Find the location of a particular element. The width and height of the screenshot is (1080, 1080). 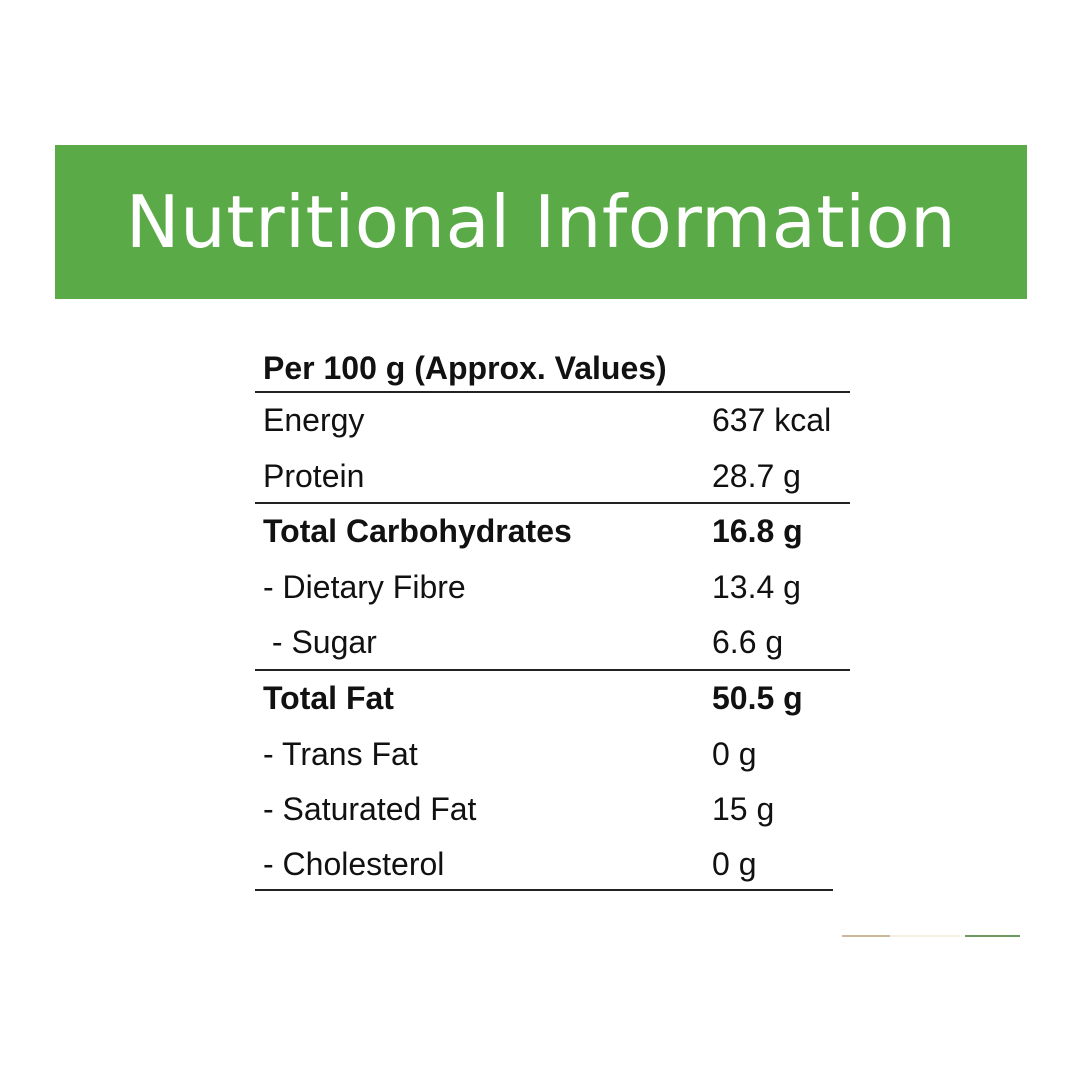

nutrient-value: 50.5 g is located at coordinates (757, 698).